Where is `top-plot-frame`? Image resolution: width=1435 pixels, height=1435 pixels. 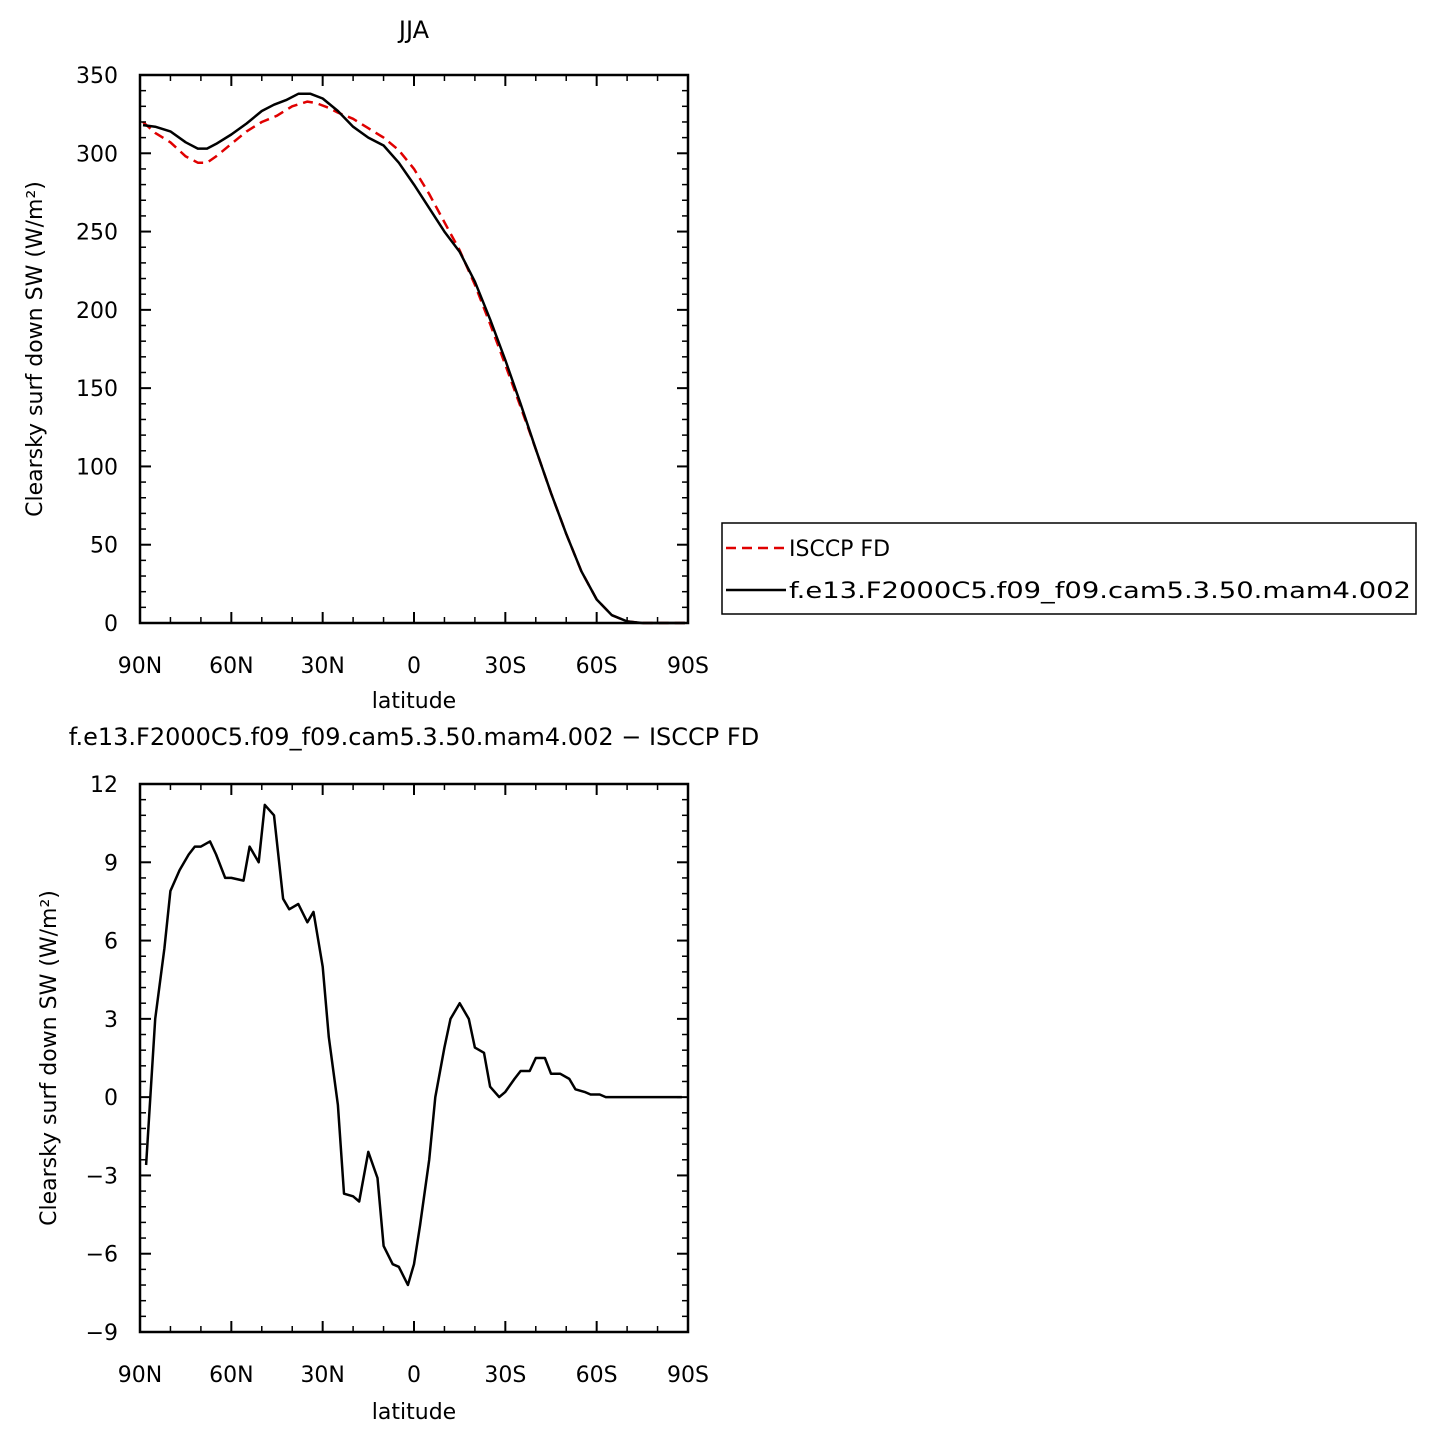 top-plot-frame is located at coordinates (414, 349).